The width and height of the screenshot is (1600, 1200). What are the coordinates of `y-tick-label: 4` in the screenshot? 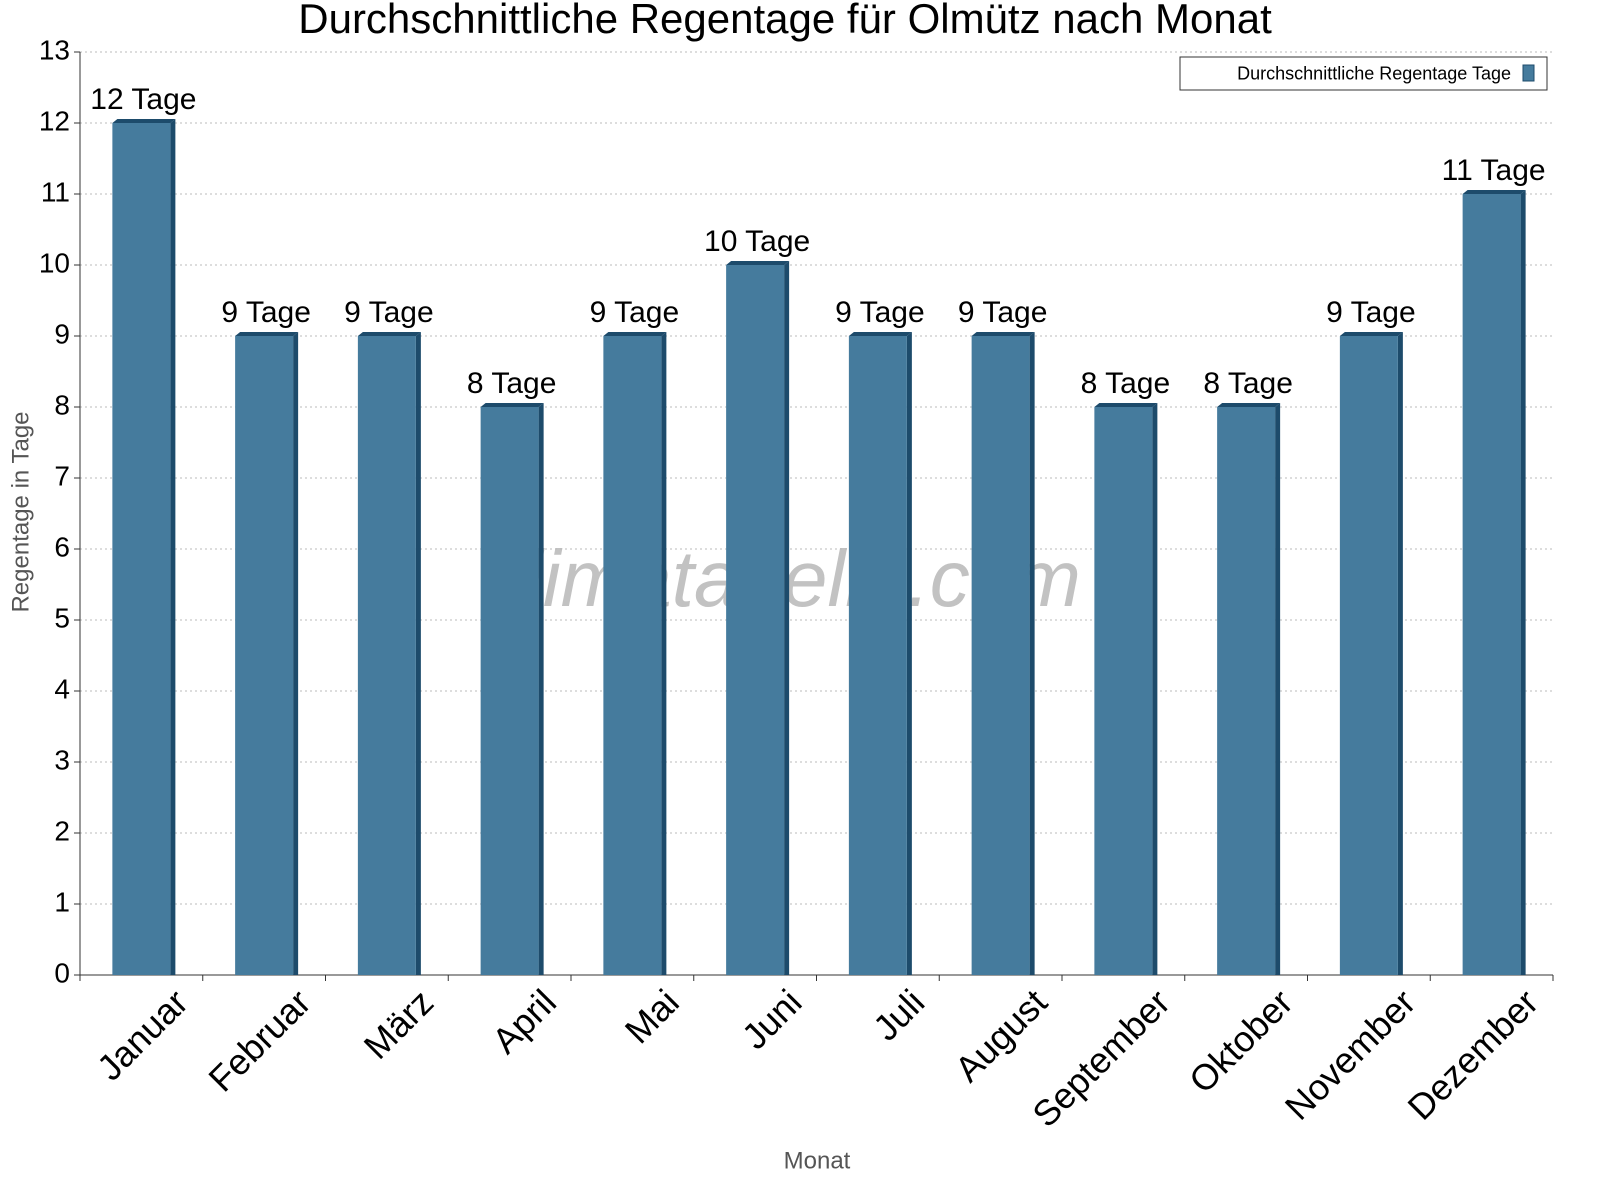 It's located at (62, 688).